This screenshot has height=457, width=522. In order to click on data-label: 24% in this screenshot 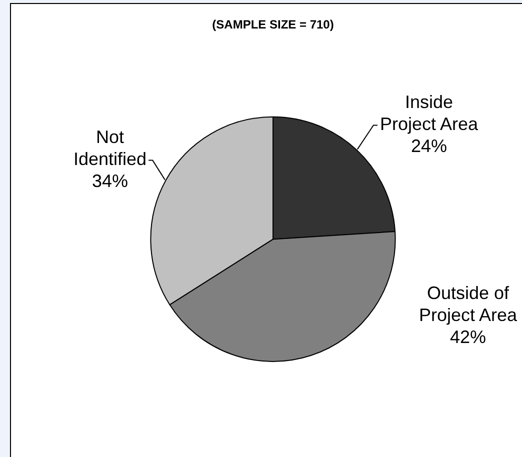, I will do `click(429, 146)`.